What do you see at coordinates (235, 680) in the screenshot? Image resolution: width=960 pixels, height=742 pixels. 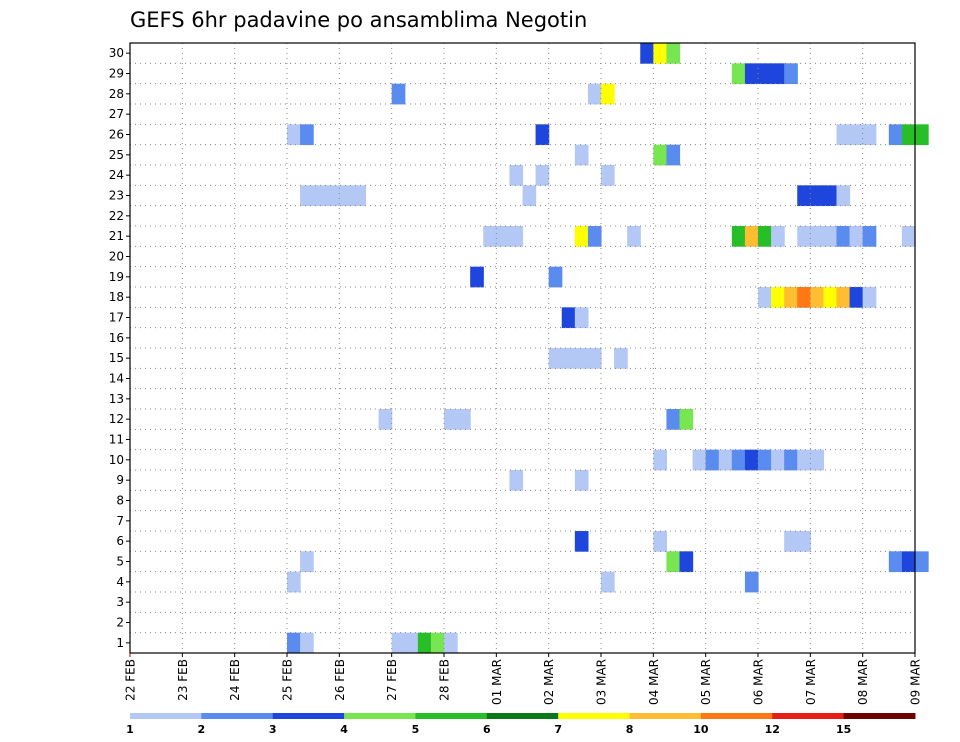 I see `x-tick-label: 24 FEB` at bounding box center [235, 680].